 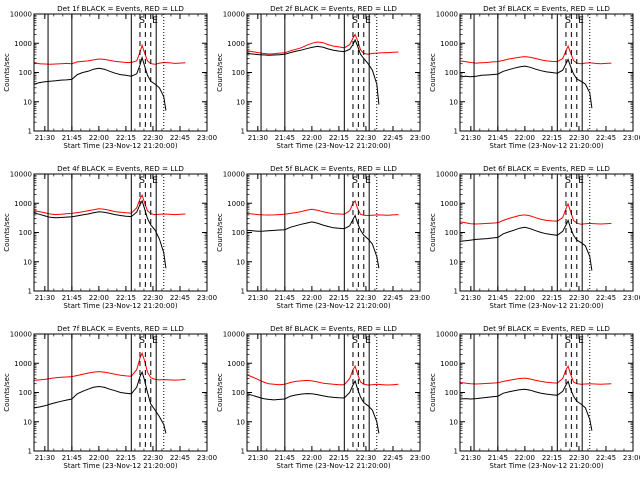 I want to click on panel-title: Det 2f BLACK = Events, RED = LLD, so click(x=333, y=8).